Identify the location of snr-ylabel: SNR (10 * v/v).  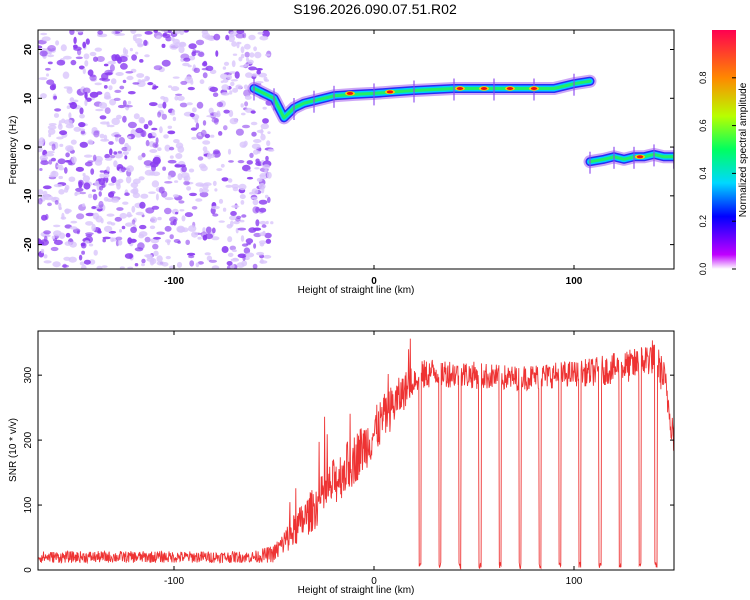
(13, 450).